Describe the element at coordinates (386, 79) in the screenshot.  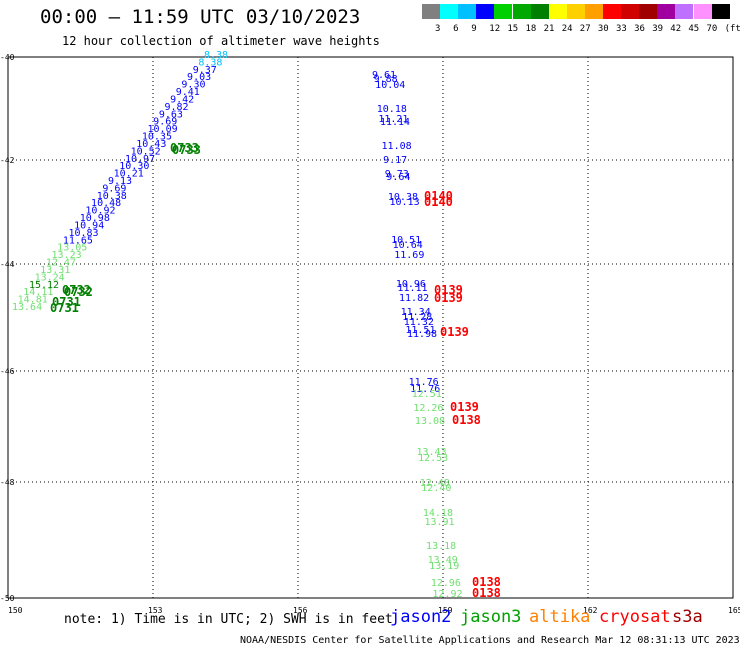
I see `swh-label: 9.88` at that location.